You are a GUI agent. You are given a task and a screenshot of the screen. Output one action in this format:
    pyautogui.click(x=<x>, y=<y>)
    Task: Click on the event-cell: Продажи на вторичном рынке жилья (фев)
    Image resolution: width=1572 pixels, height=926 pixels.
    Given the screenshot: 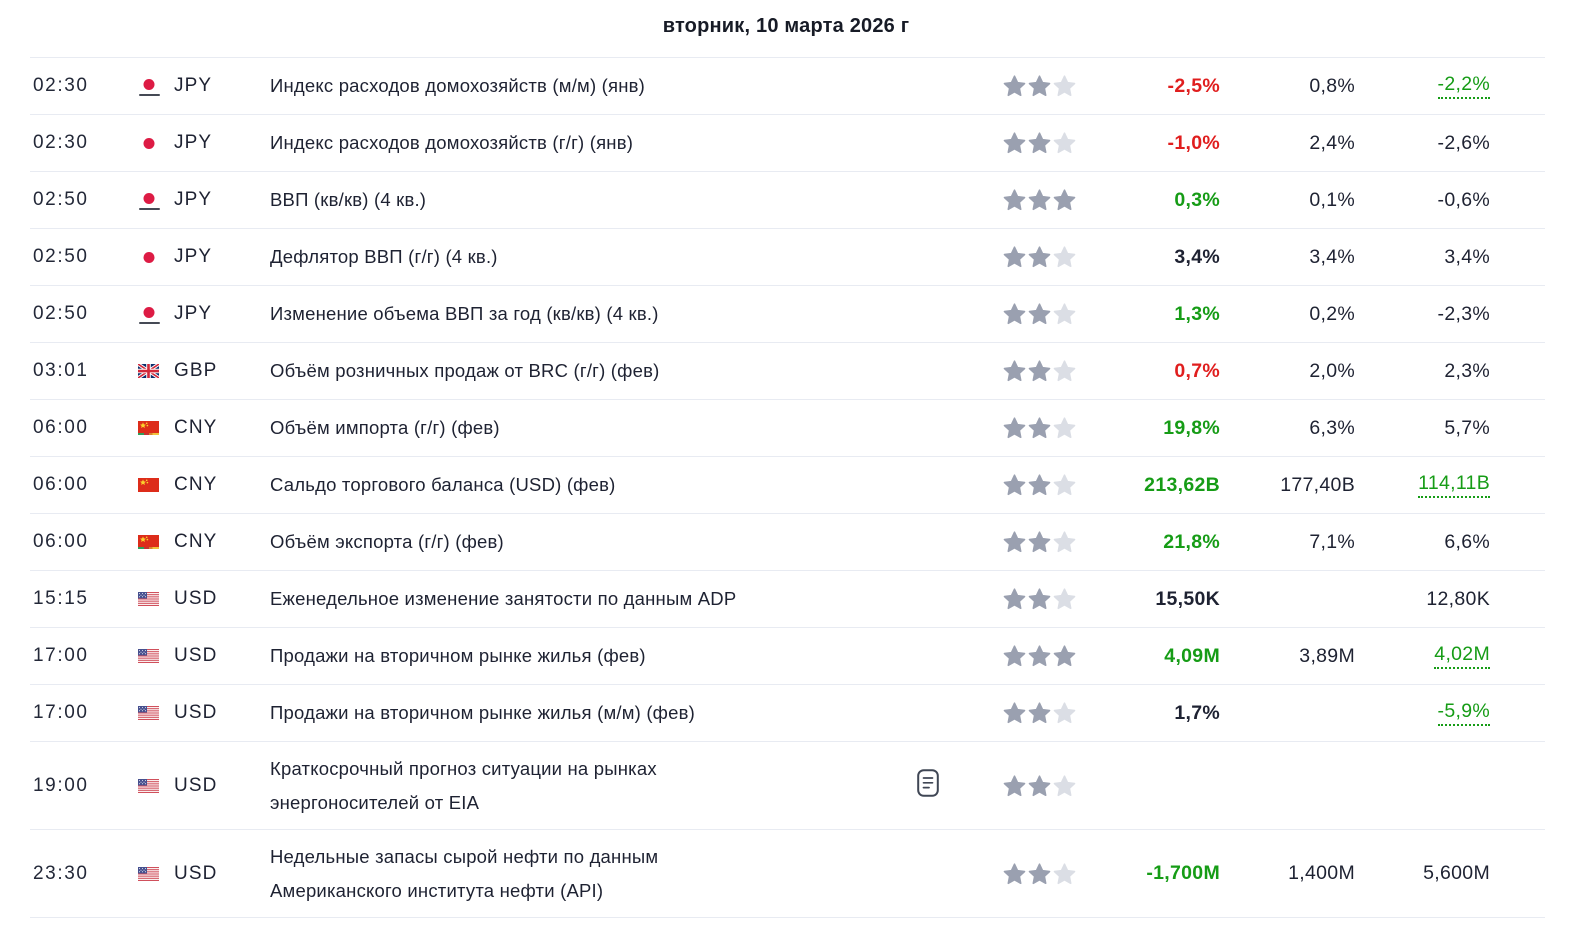 What is the action you would take?
    pyautogui.click(x=593, y=655)
    